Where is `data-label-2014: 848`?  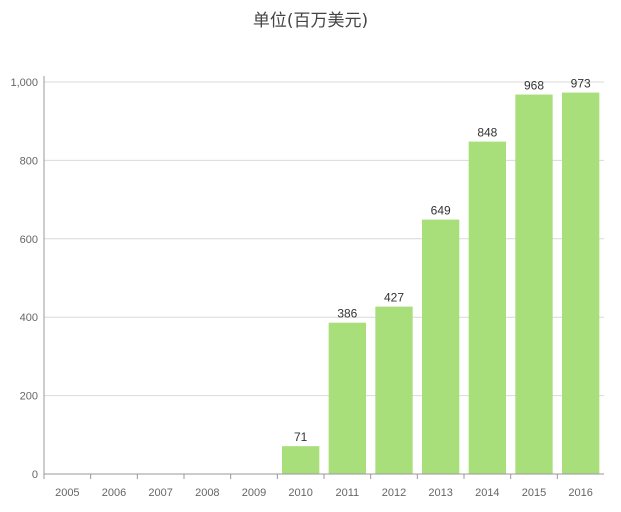
data-label-2014: 848 is located at coordinates (487, 133).